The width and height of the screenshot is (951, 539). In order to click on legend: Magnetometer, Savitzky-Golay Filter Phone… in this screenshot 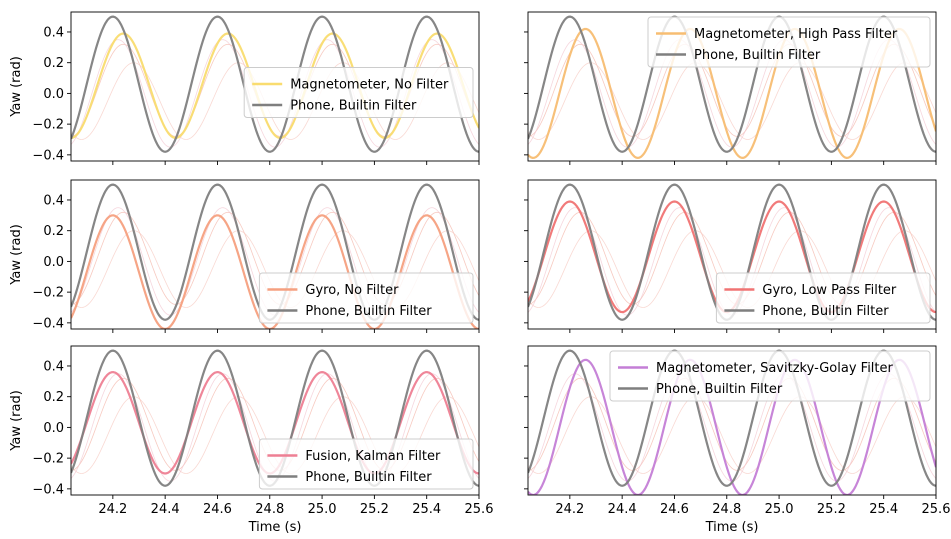, I will do `click(770, 376)`.